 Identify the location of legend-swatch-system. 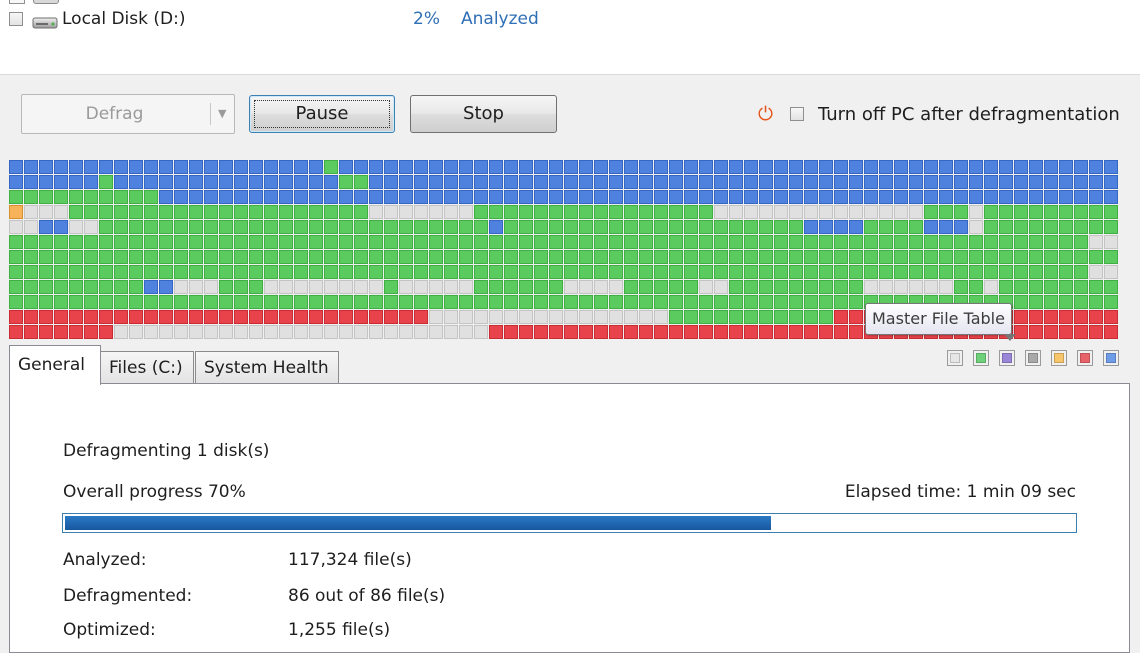
(1033, 358).